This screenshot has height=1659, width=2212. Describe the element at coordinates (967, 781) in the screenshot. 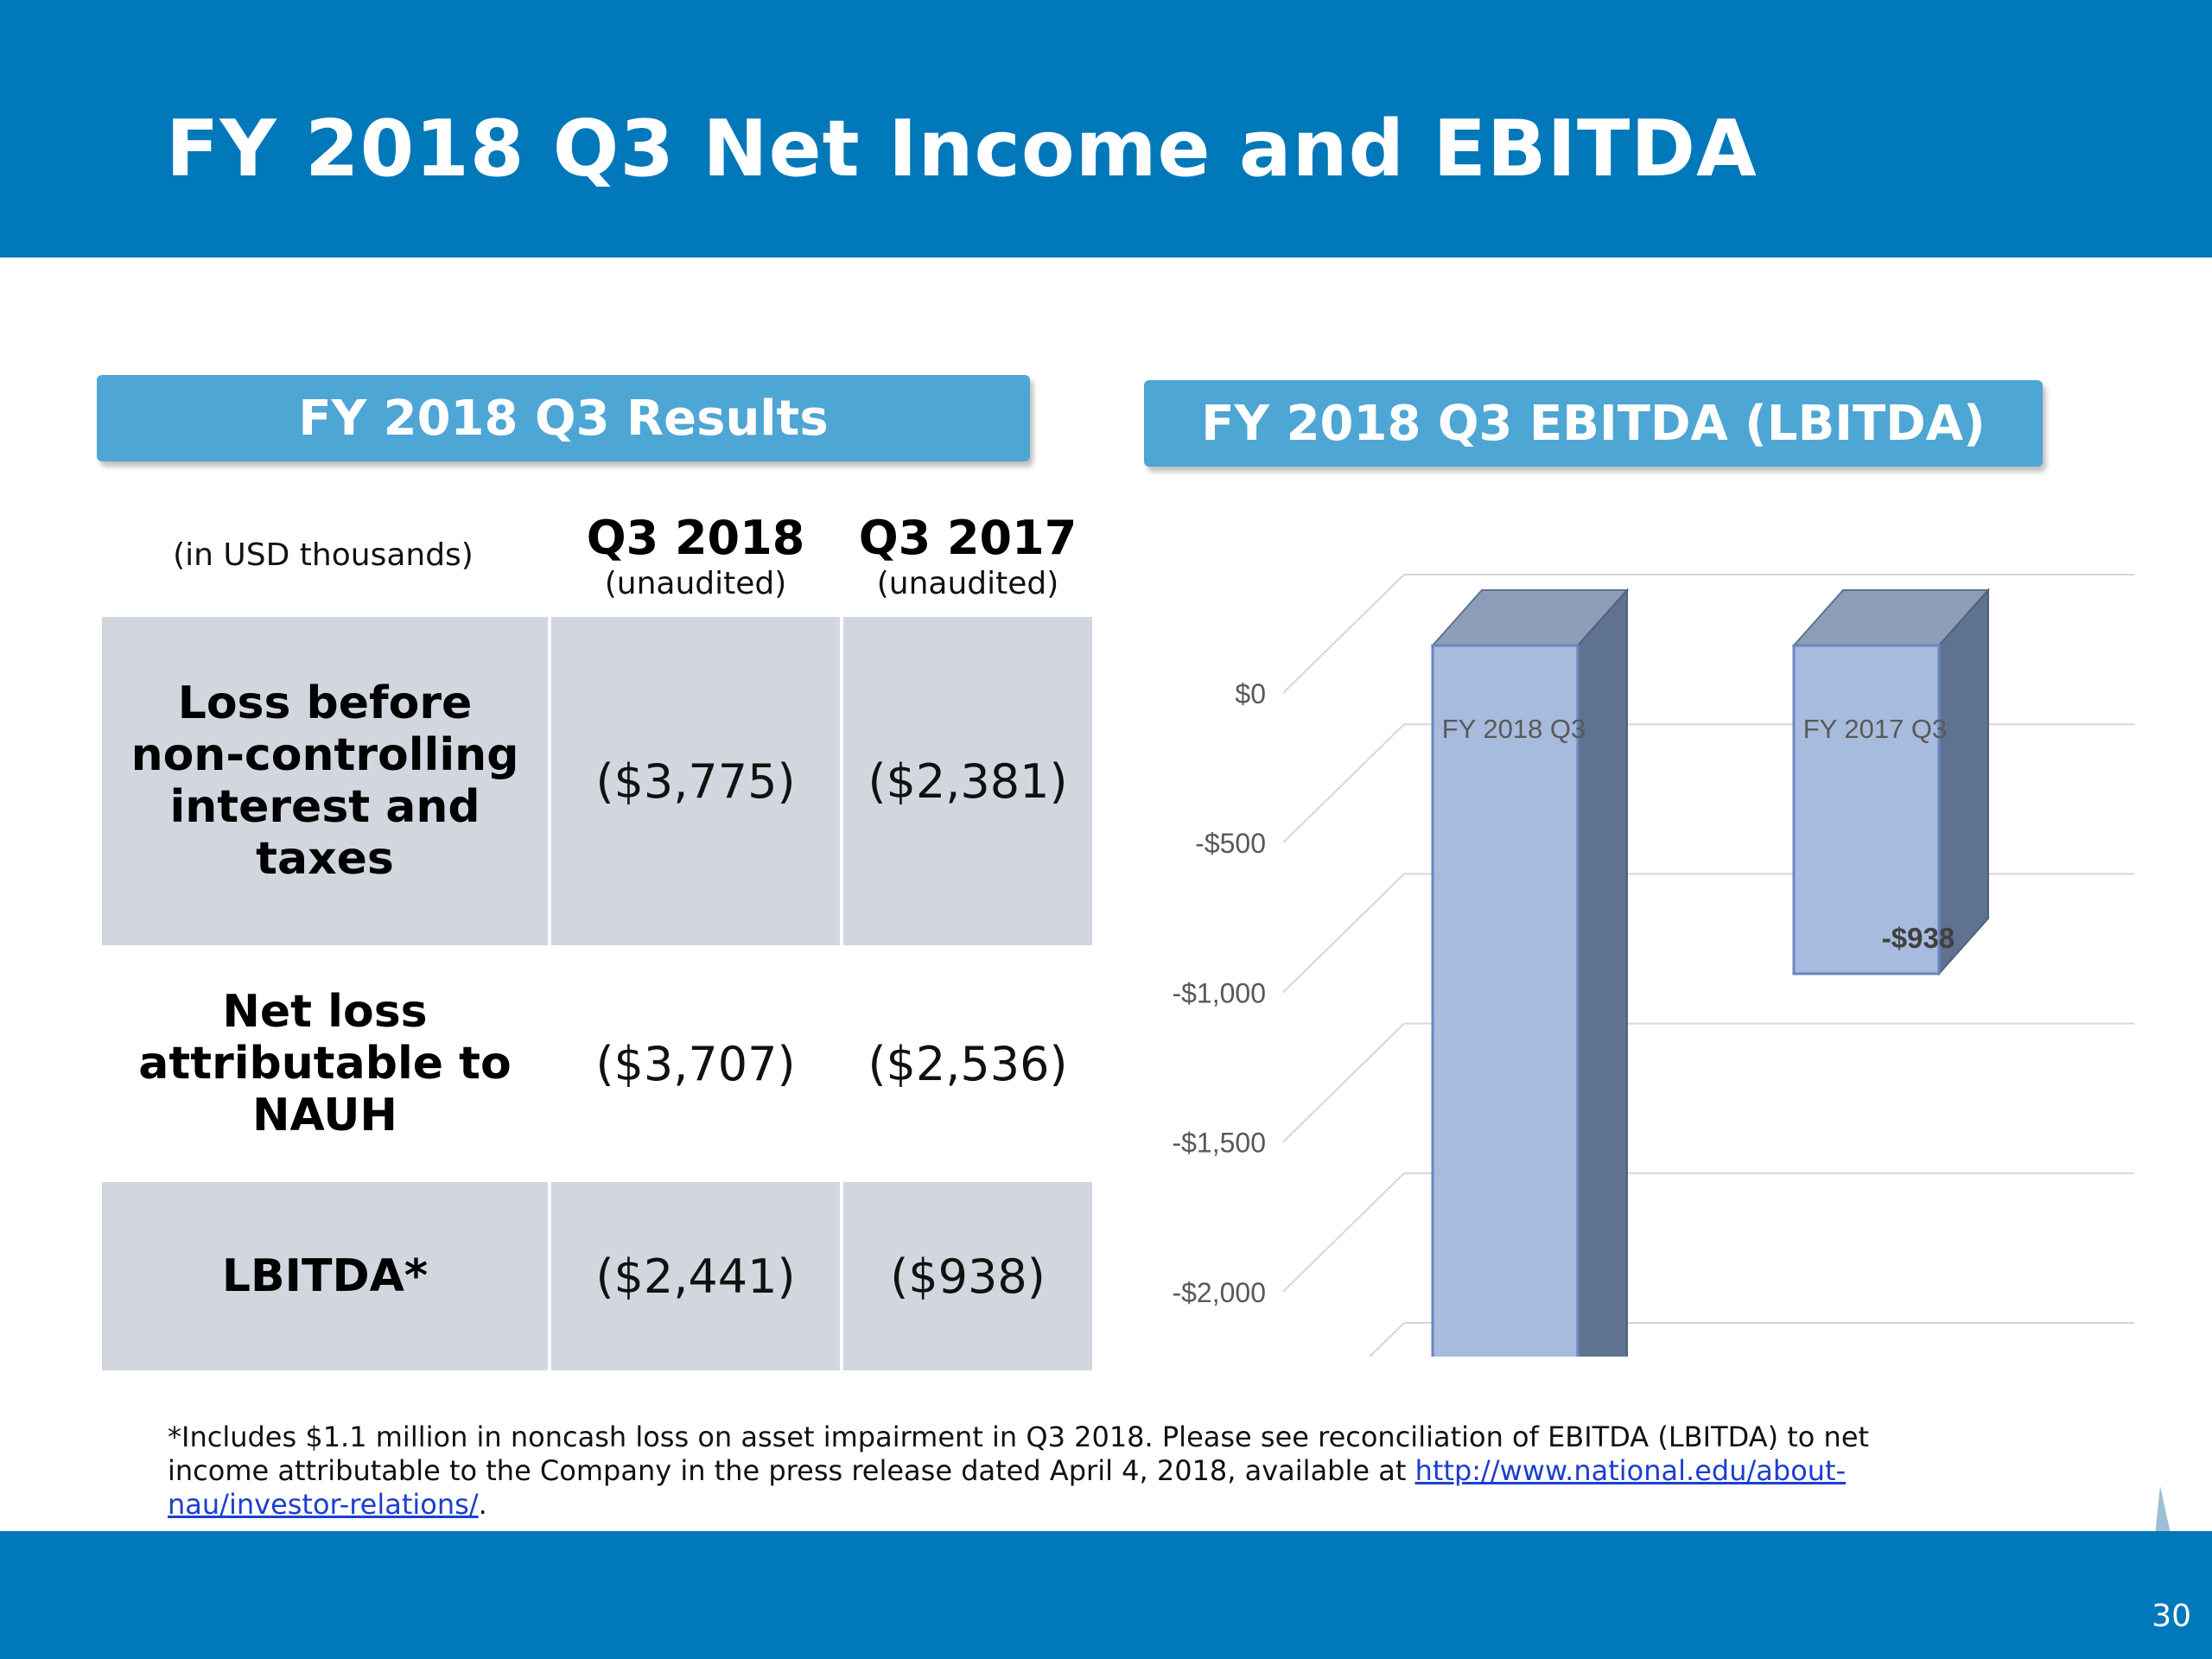

I see `cell-loss-before-nci-q3-2017: ($2,381)` at that location.